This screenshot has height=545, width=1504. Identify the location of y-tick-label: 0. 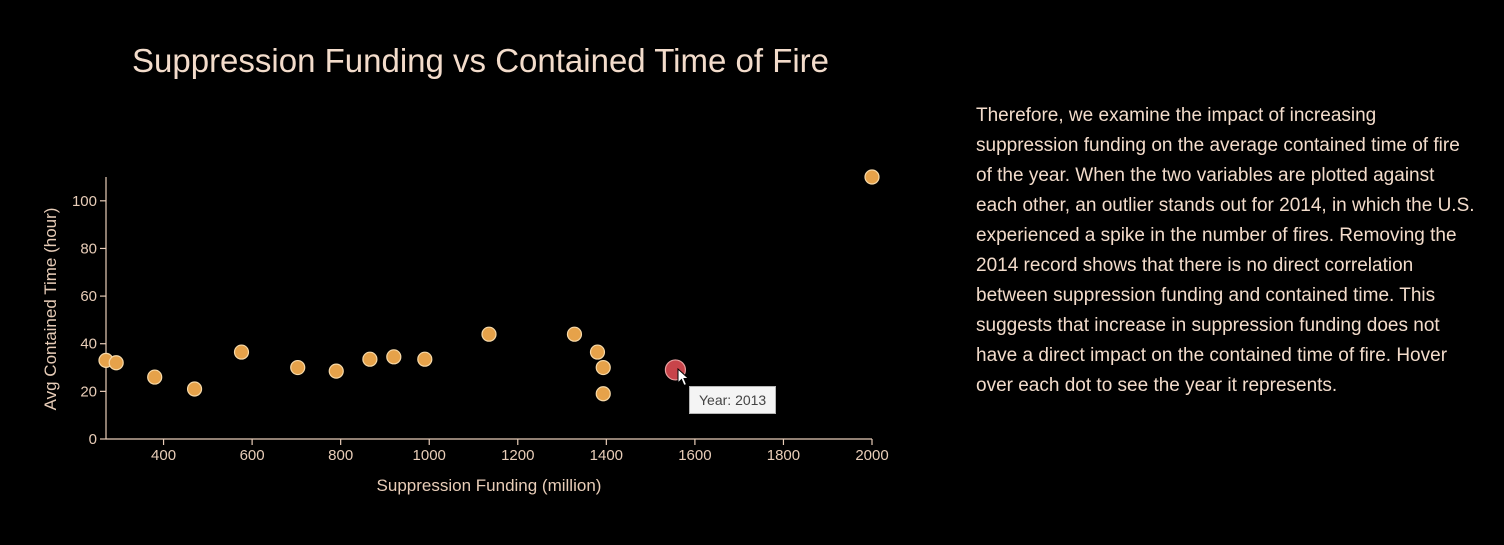
(93, 439).